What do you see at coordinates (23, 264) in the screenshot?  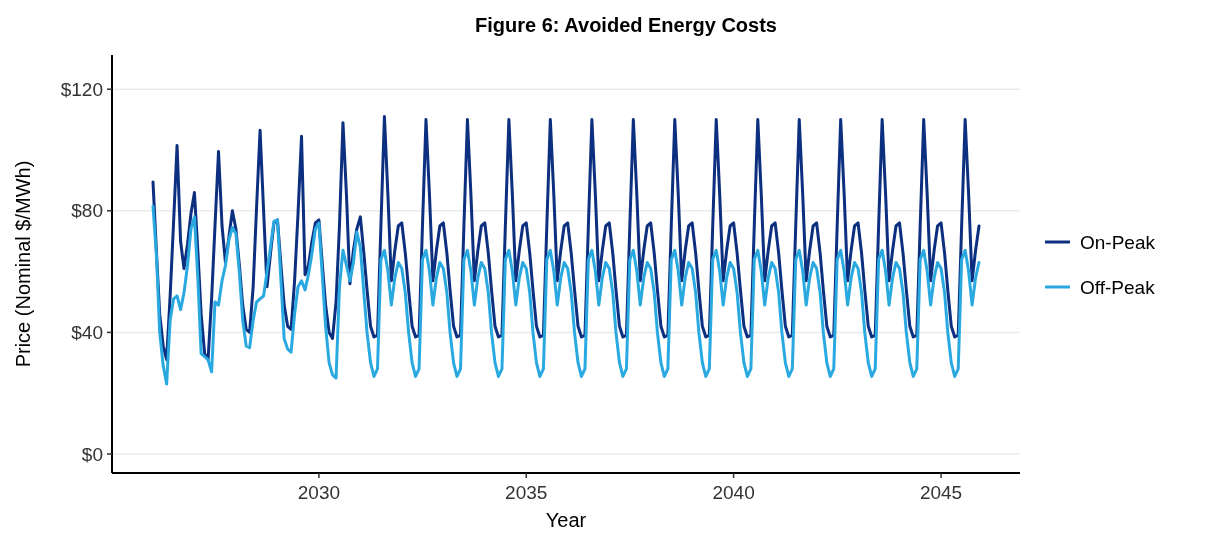 I see `y-axis-title: Price (Nominal $/MWh)` at bounding box center [23, 264].